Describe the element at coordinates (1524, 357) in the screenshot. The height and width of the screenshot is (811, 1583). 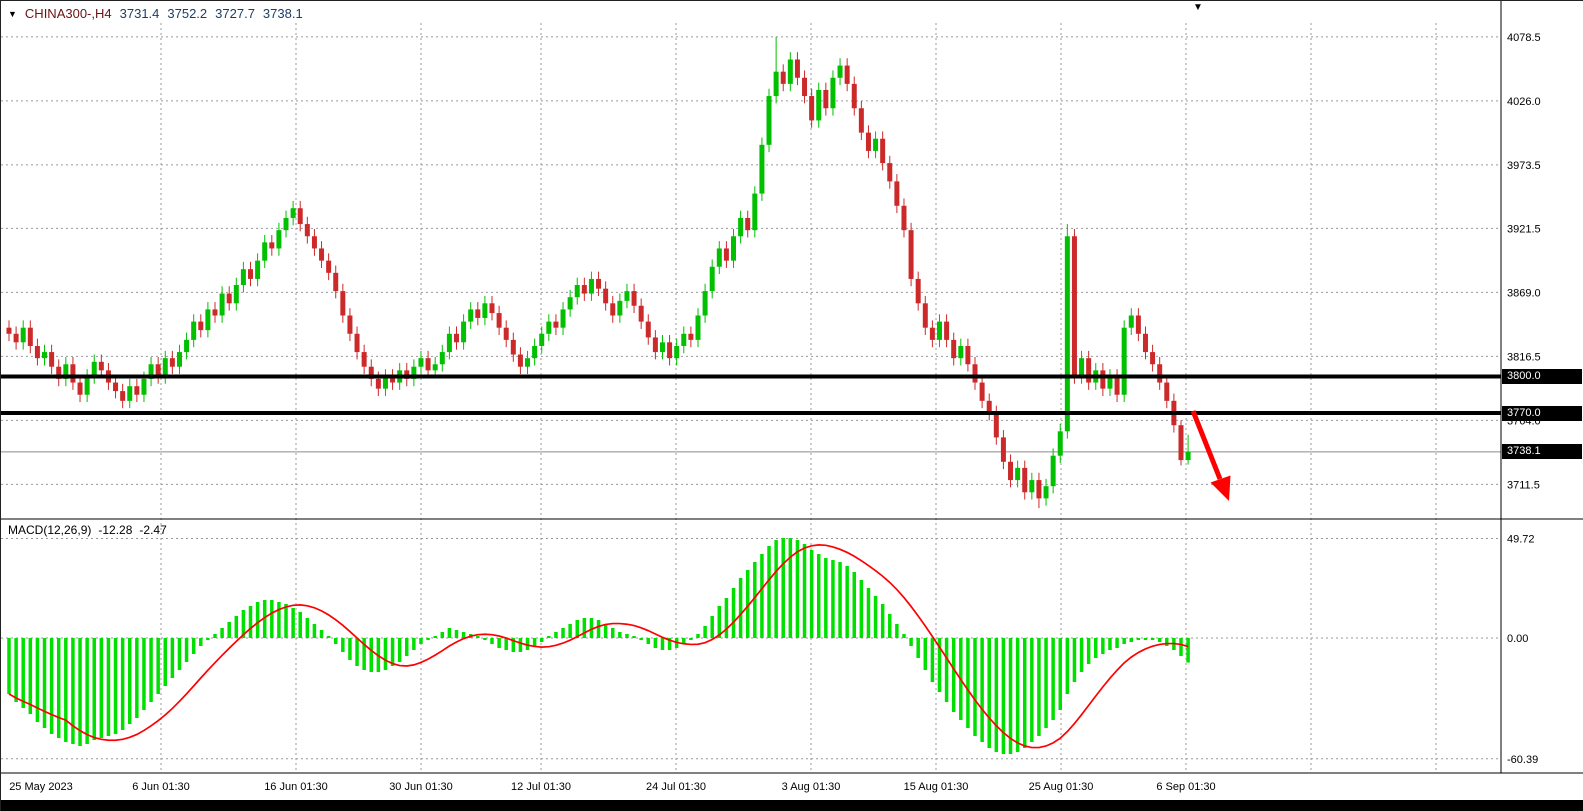
I see `price-axis-label: 3816.5` at that location.